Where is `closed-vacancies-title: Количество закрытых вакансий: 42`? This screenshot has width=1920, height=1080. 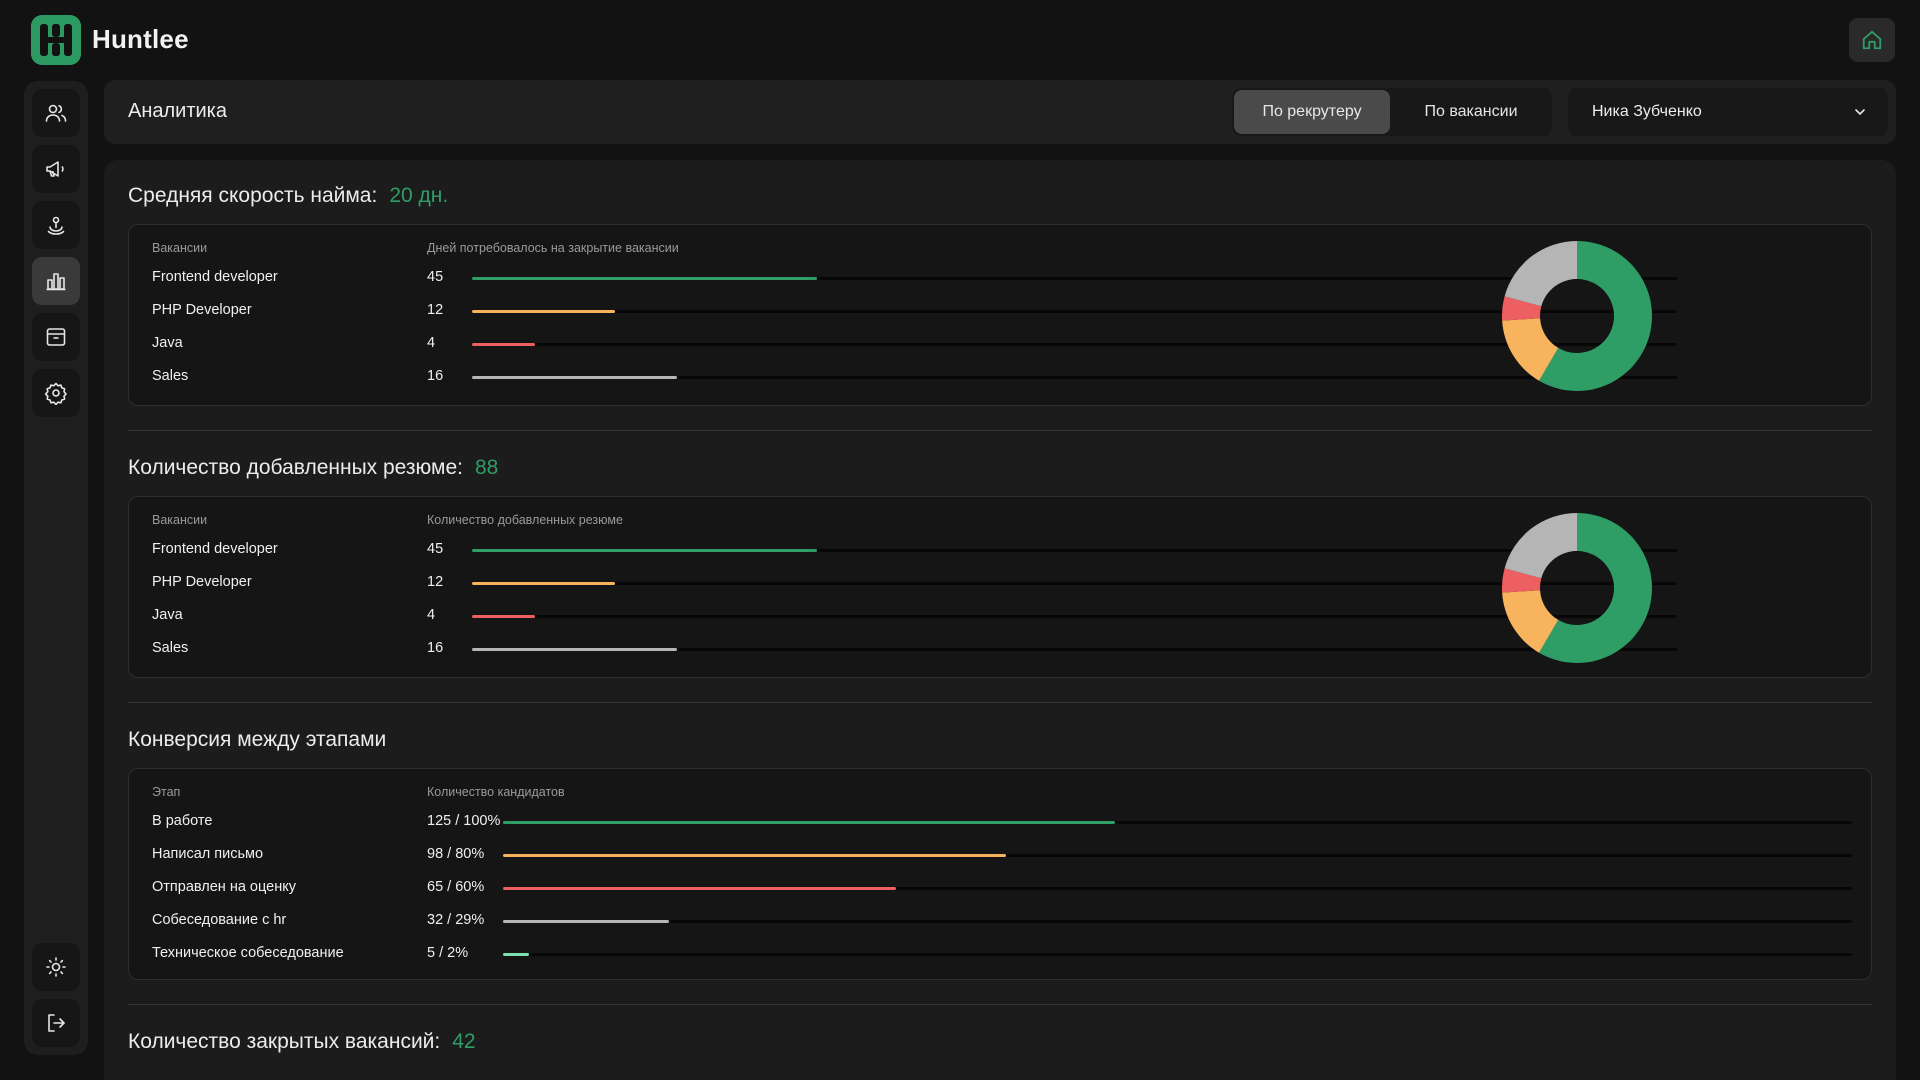 closed-vacancies-title: Количество закрытых вакансий: 42 is located at coordinates (302, 1042).